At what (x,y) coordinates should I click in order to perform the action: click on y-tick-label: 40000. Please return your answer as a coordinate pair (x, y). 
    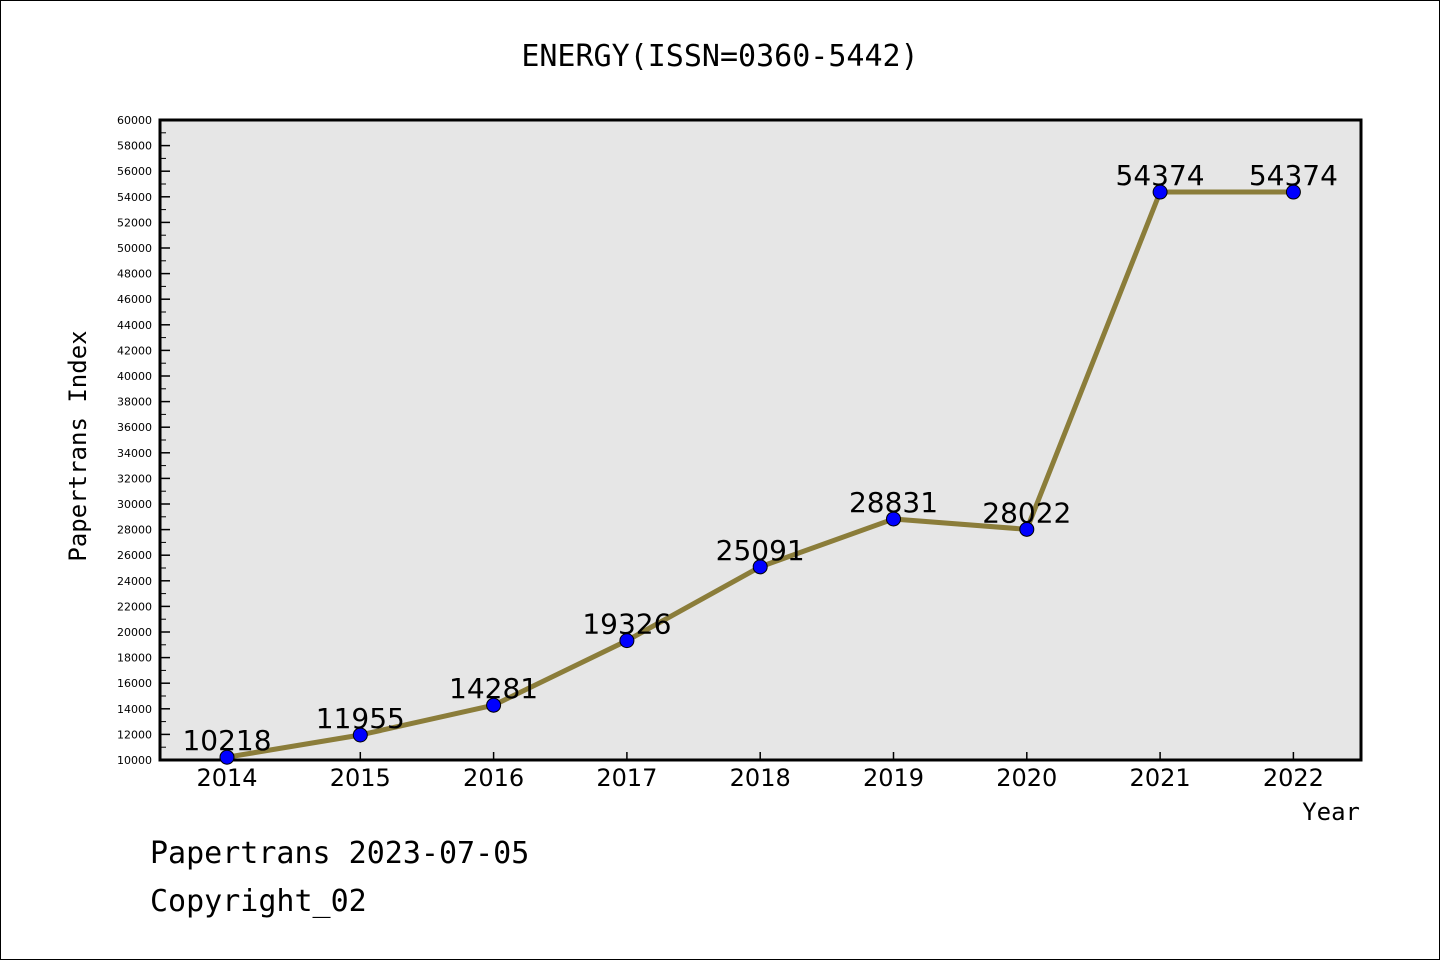
    Looking at the image, I should click on (134, 376).